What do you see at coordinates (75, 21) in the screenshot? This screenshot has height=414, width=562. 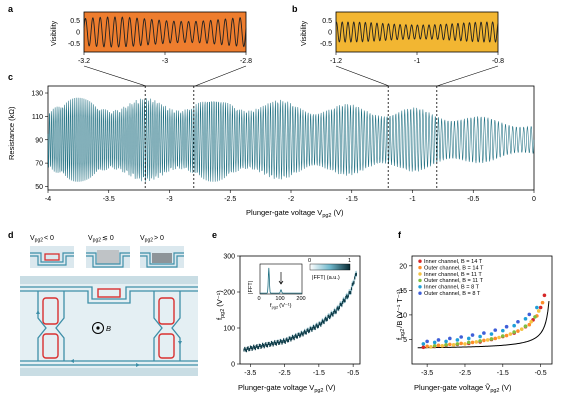 I see `panel-a-ytick: 0.5` at bounding box center [75, 21].